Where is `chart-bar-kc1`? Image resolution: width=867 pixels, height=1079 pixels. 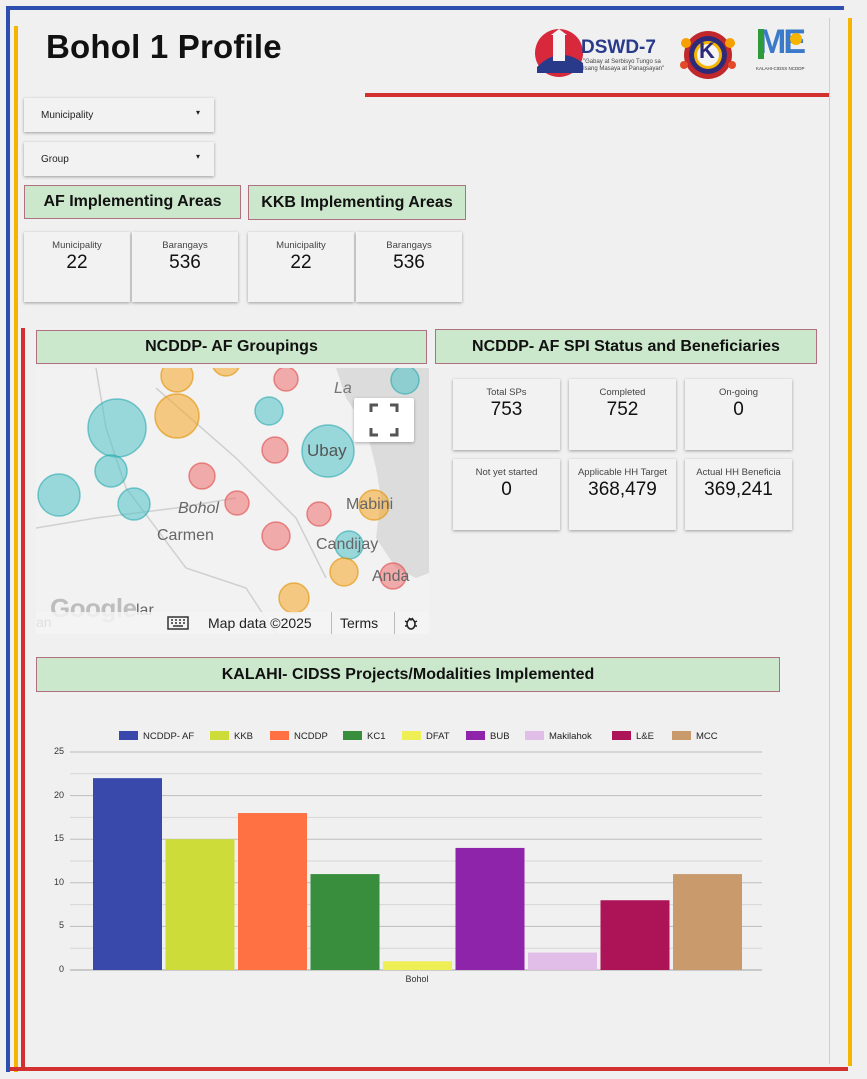 chart-bar-kc1 is located at coordinates (345, 922).